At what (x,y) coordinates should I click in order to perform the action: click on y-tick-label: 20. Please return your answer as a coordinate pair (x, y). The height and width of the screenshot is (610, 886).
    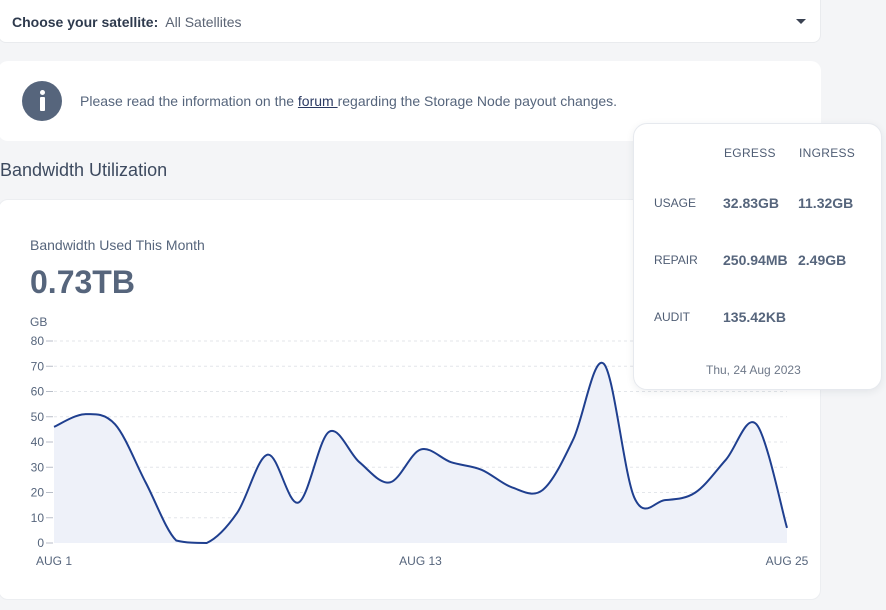
    Looking at the image, I should click on (38, 493).